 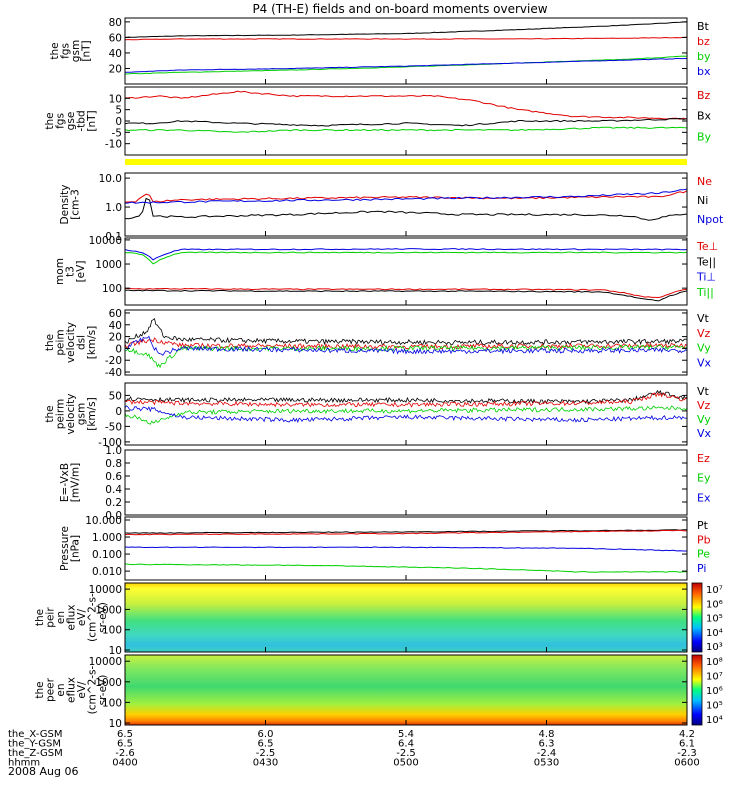 I want to click on series-bz-line, so click(x=406, y=38).